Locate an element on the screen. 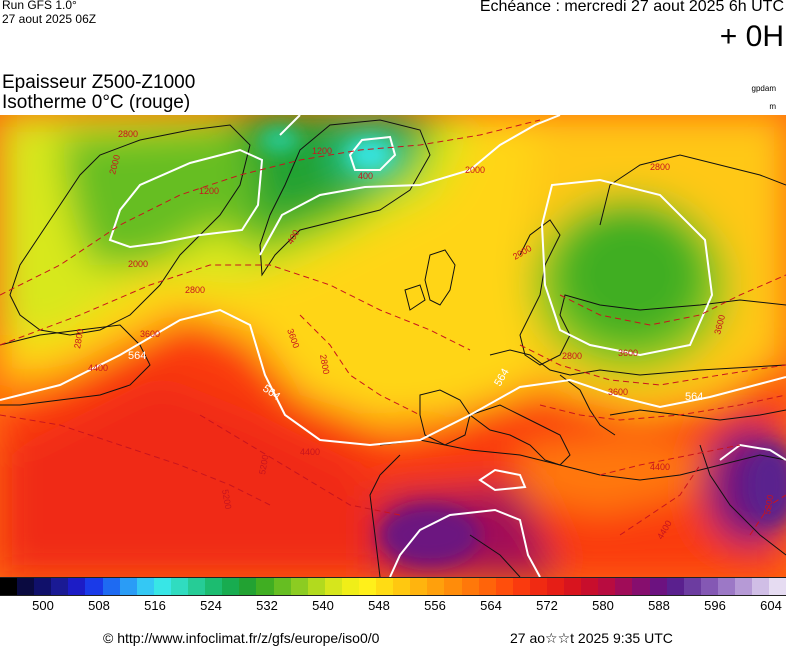 The height and width of the screenshot is (648, 786). scale-label: 500 is located at coordinates (43, 605).